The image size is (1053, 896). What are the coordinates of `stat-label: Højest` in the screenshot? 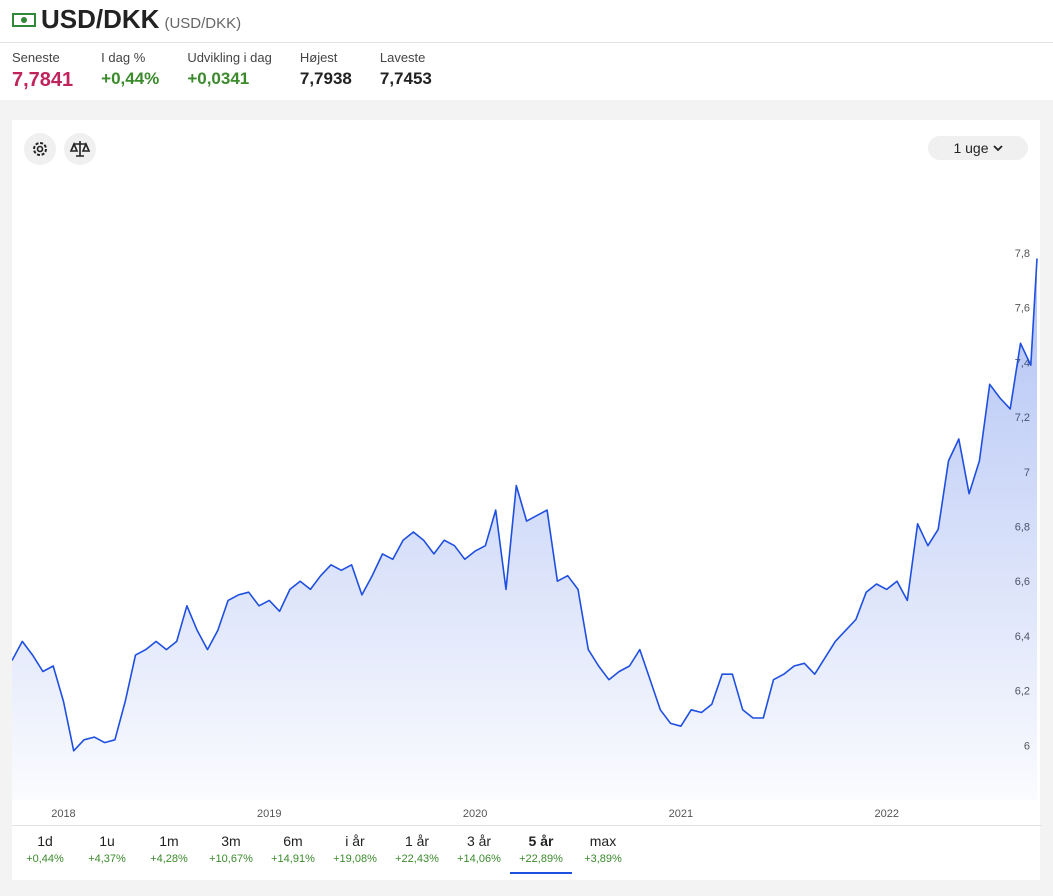 It's located at (318, 57).